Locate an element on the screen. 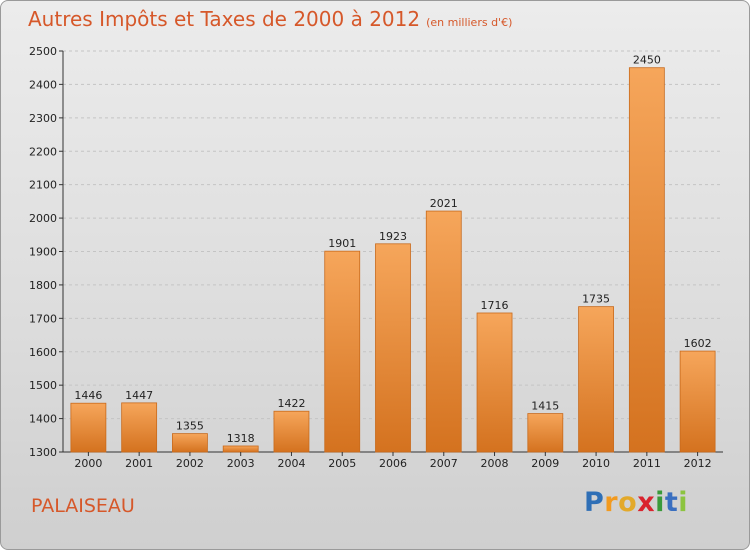 The height and width of the screenshot is (550, 750). logo-letter: r is located at coordinates (611, 502).